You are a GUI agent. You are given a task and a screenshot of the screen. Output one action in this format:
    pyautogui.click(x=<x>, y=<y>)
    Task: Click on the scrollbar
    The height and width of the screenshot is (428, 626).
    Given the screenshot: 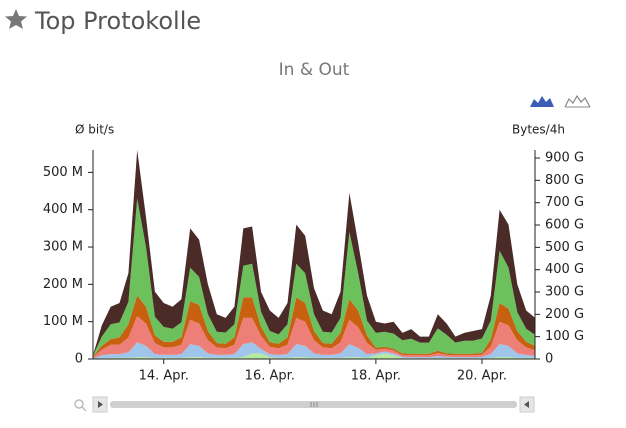 What is the action you would take?
    pyautogui.click(x=304, y=404)
    